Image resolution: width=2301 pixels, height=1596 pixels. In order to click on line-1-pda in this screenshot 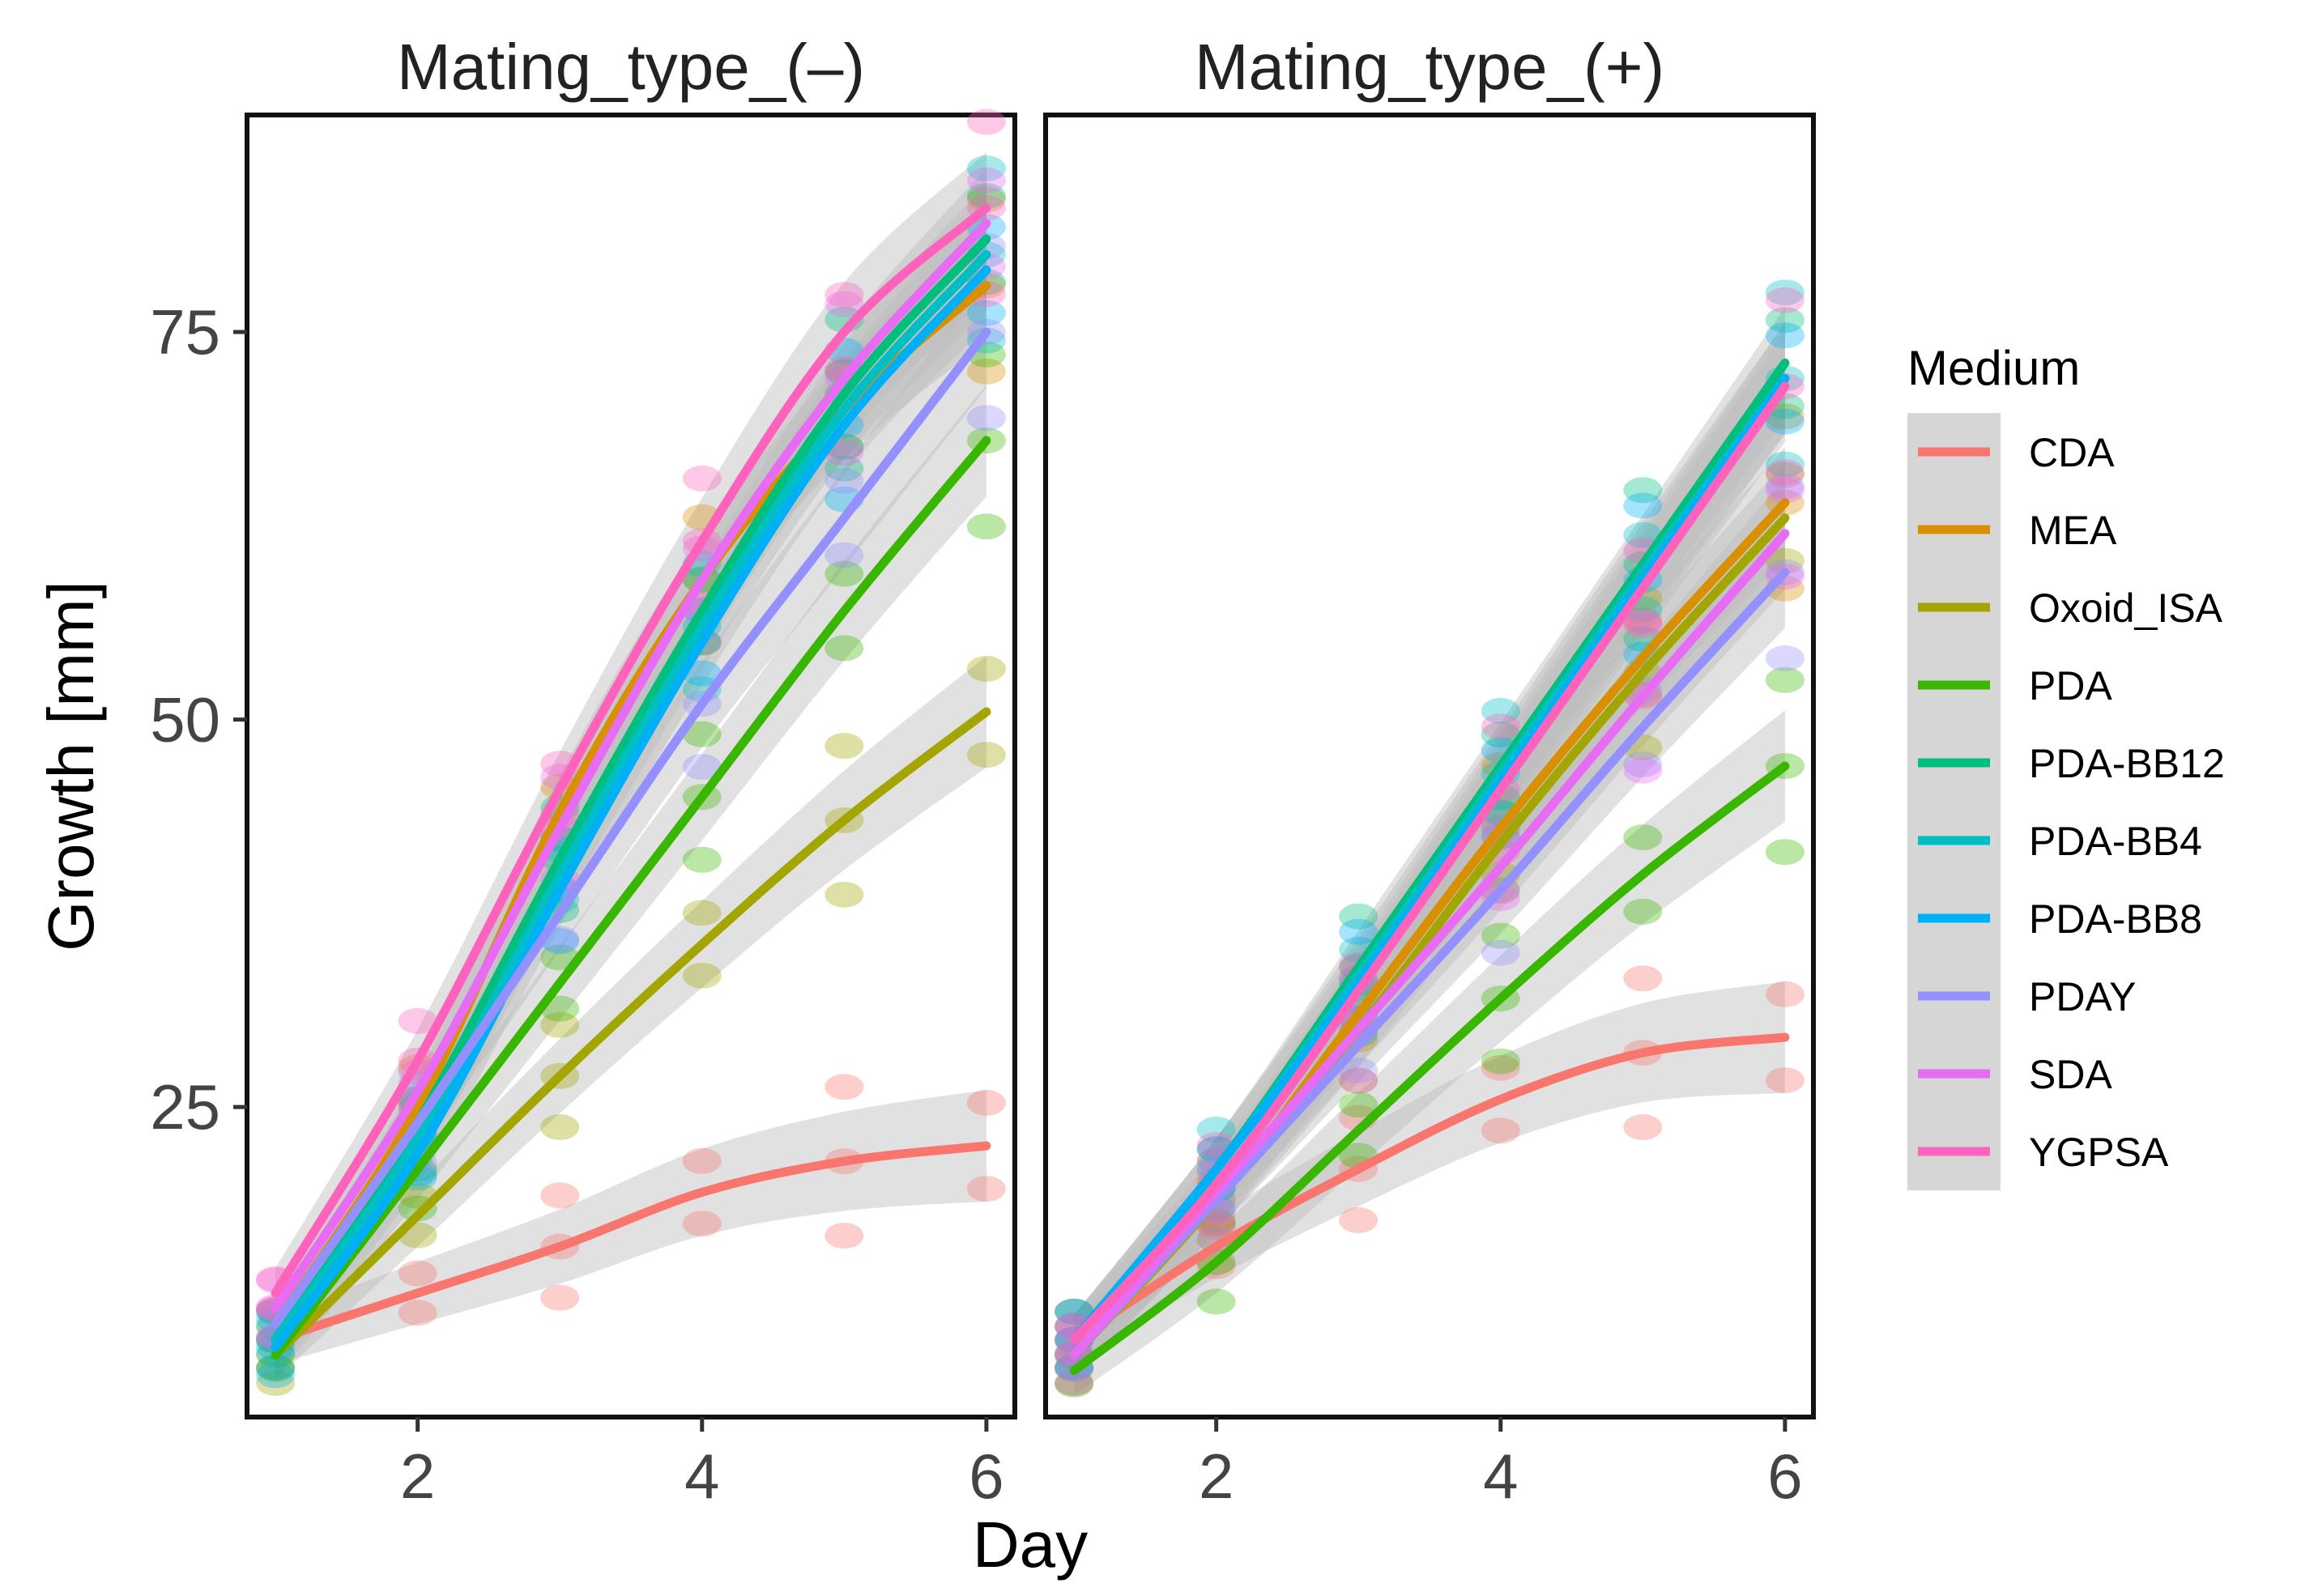, I will do `click(1429, 1068)`.